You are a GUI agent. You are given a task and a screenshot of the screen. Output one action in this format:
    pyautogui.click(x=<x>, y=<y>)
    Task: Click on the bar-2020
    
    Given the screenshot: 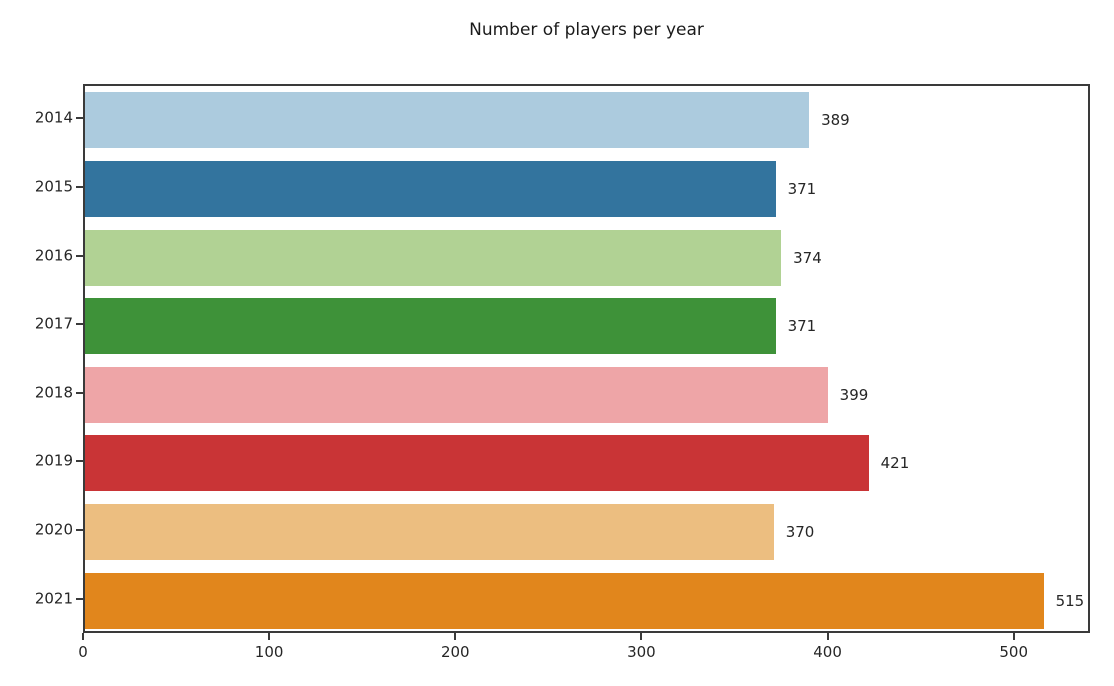 What is the action you would take?
    pyautogui.click(x=429, y=532)
    